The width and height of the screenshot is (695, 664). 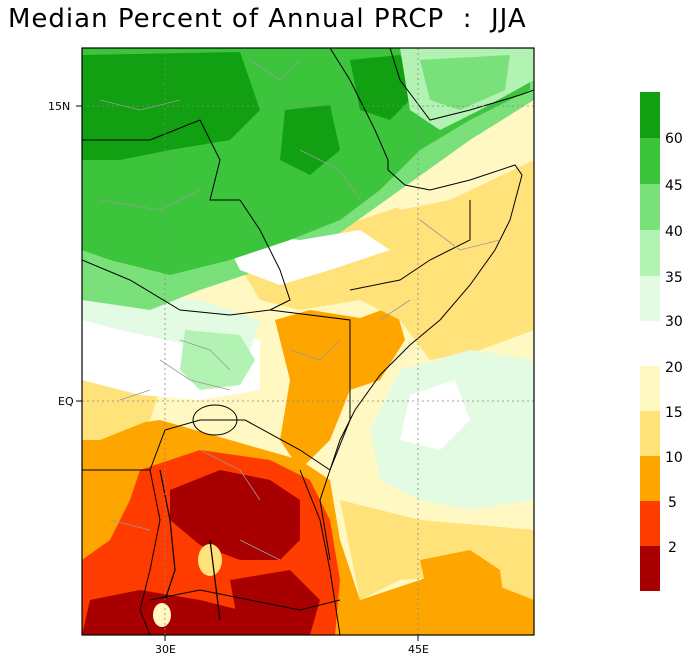 I want to click on dark-green-sudan, so click(x=171, y=106).